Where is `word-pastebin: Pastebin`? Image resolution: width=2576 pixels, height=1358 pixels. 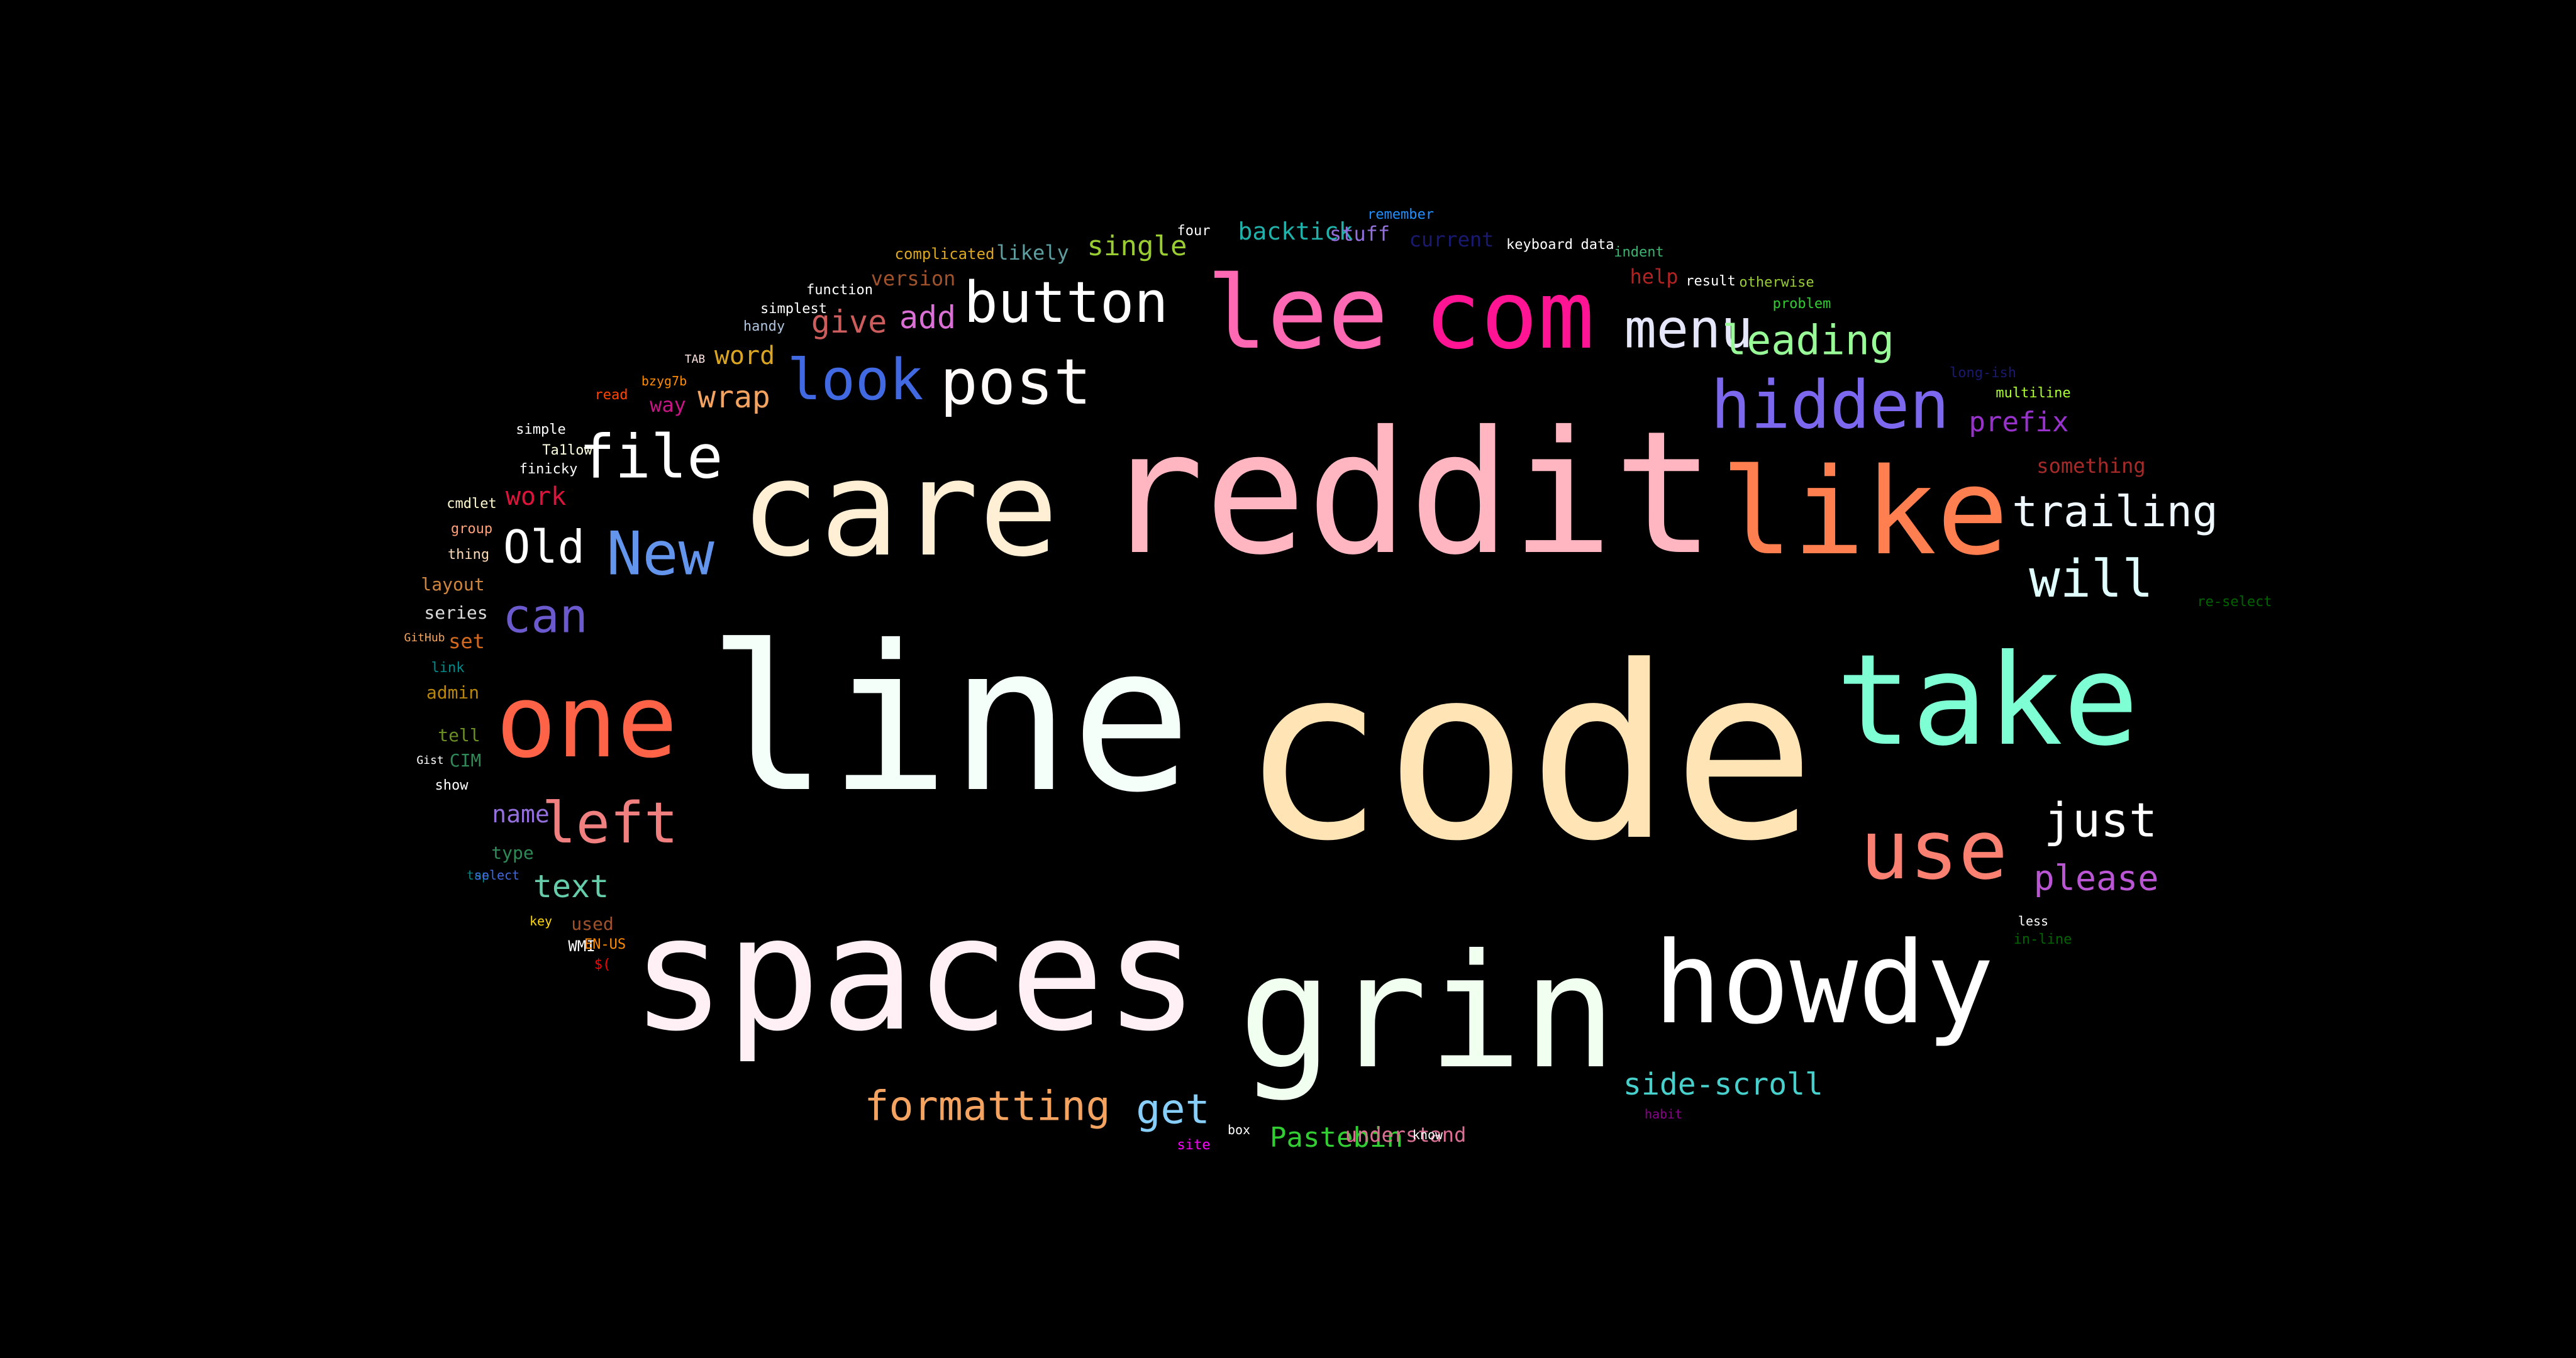
word-pastebin: Pastebin is located at coordinates (1336, 1138).